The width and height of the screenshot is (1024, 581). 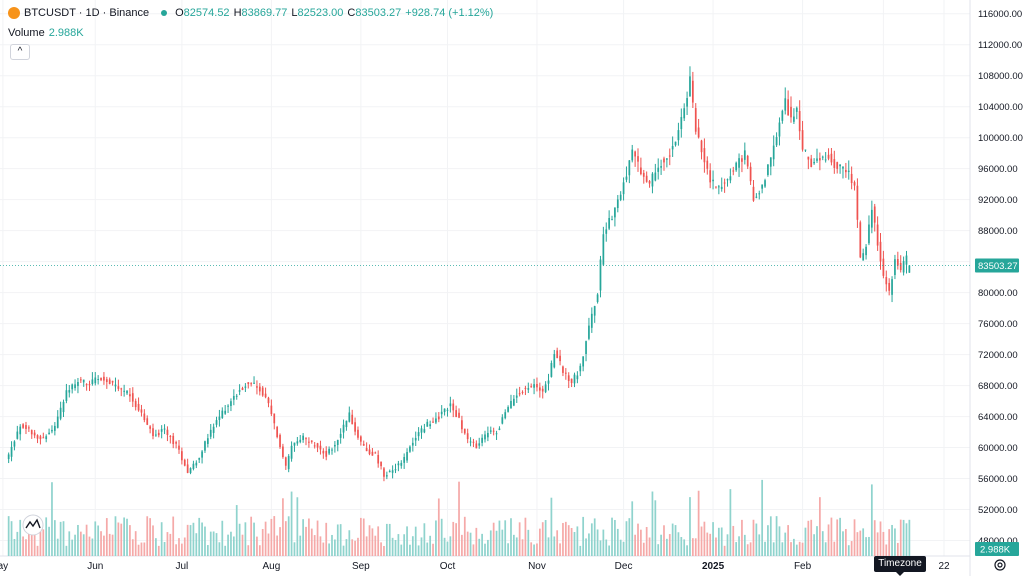 What do you see at coordinates (20, 52) in the screenshot?
I see `collapse-legend-button: ^` at bounding box center [20, 52].